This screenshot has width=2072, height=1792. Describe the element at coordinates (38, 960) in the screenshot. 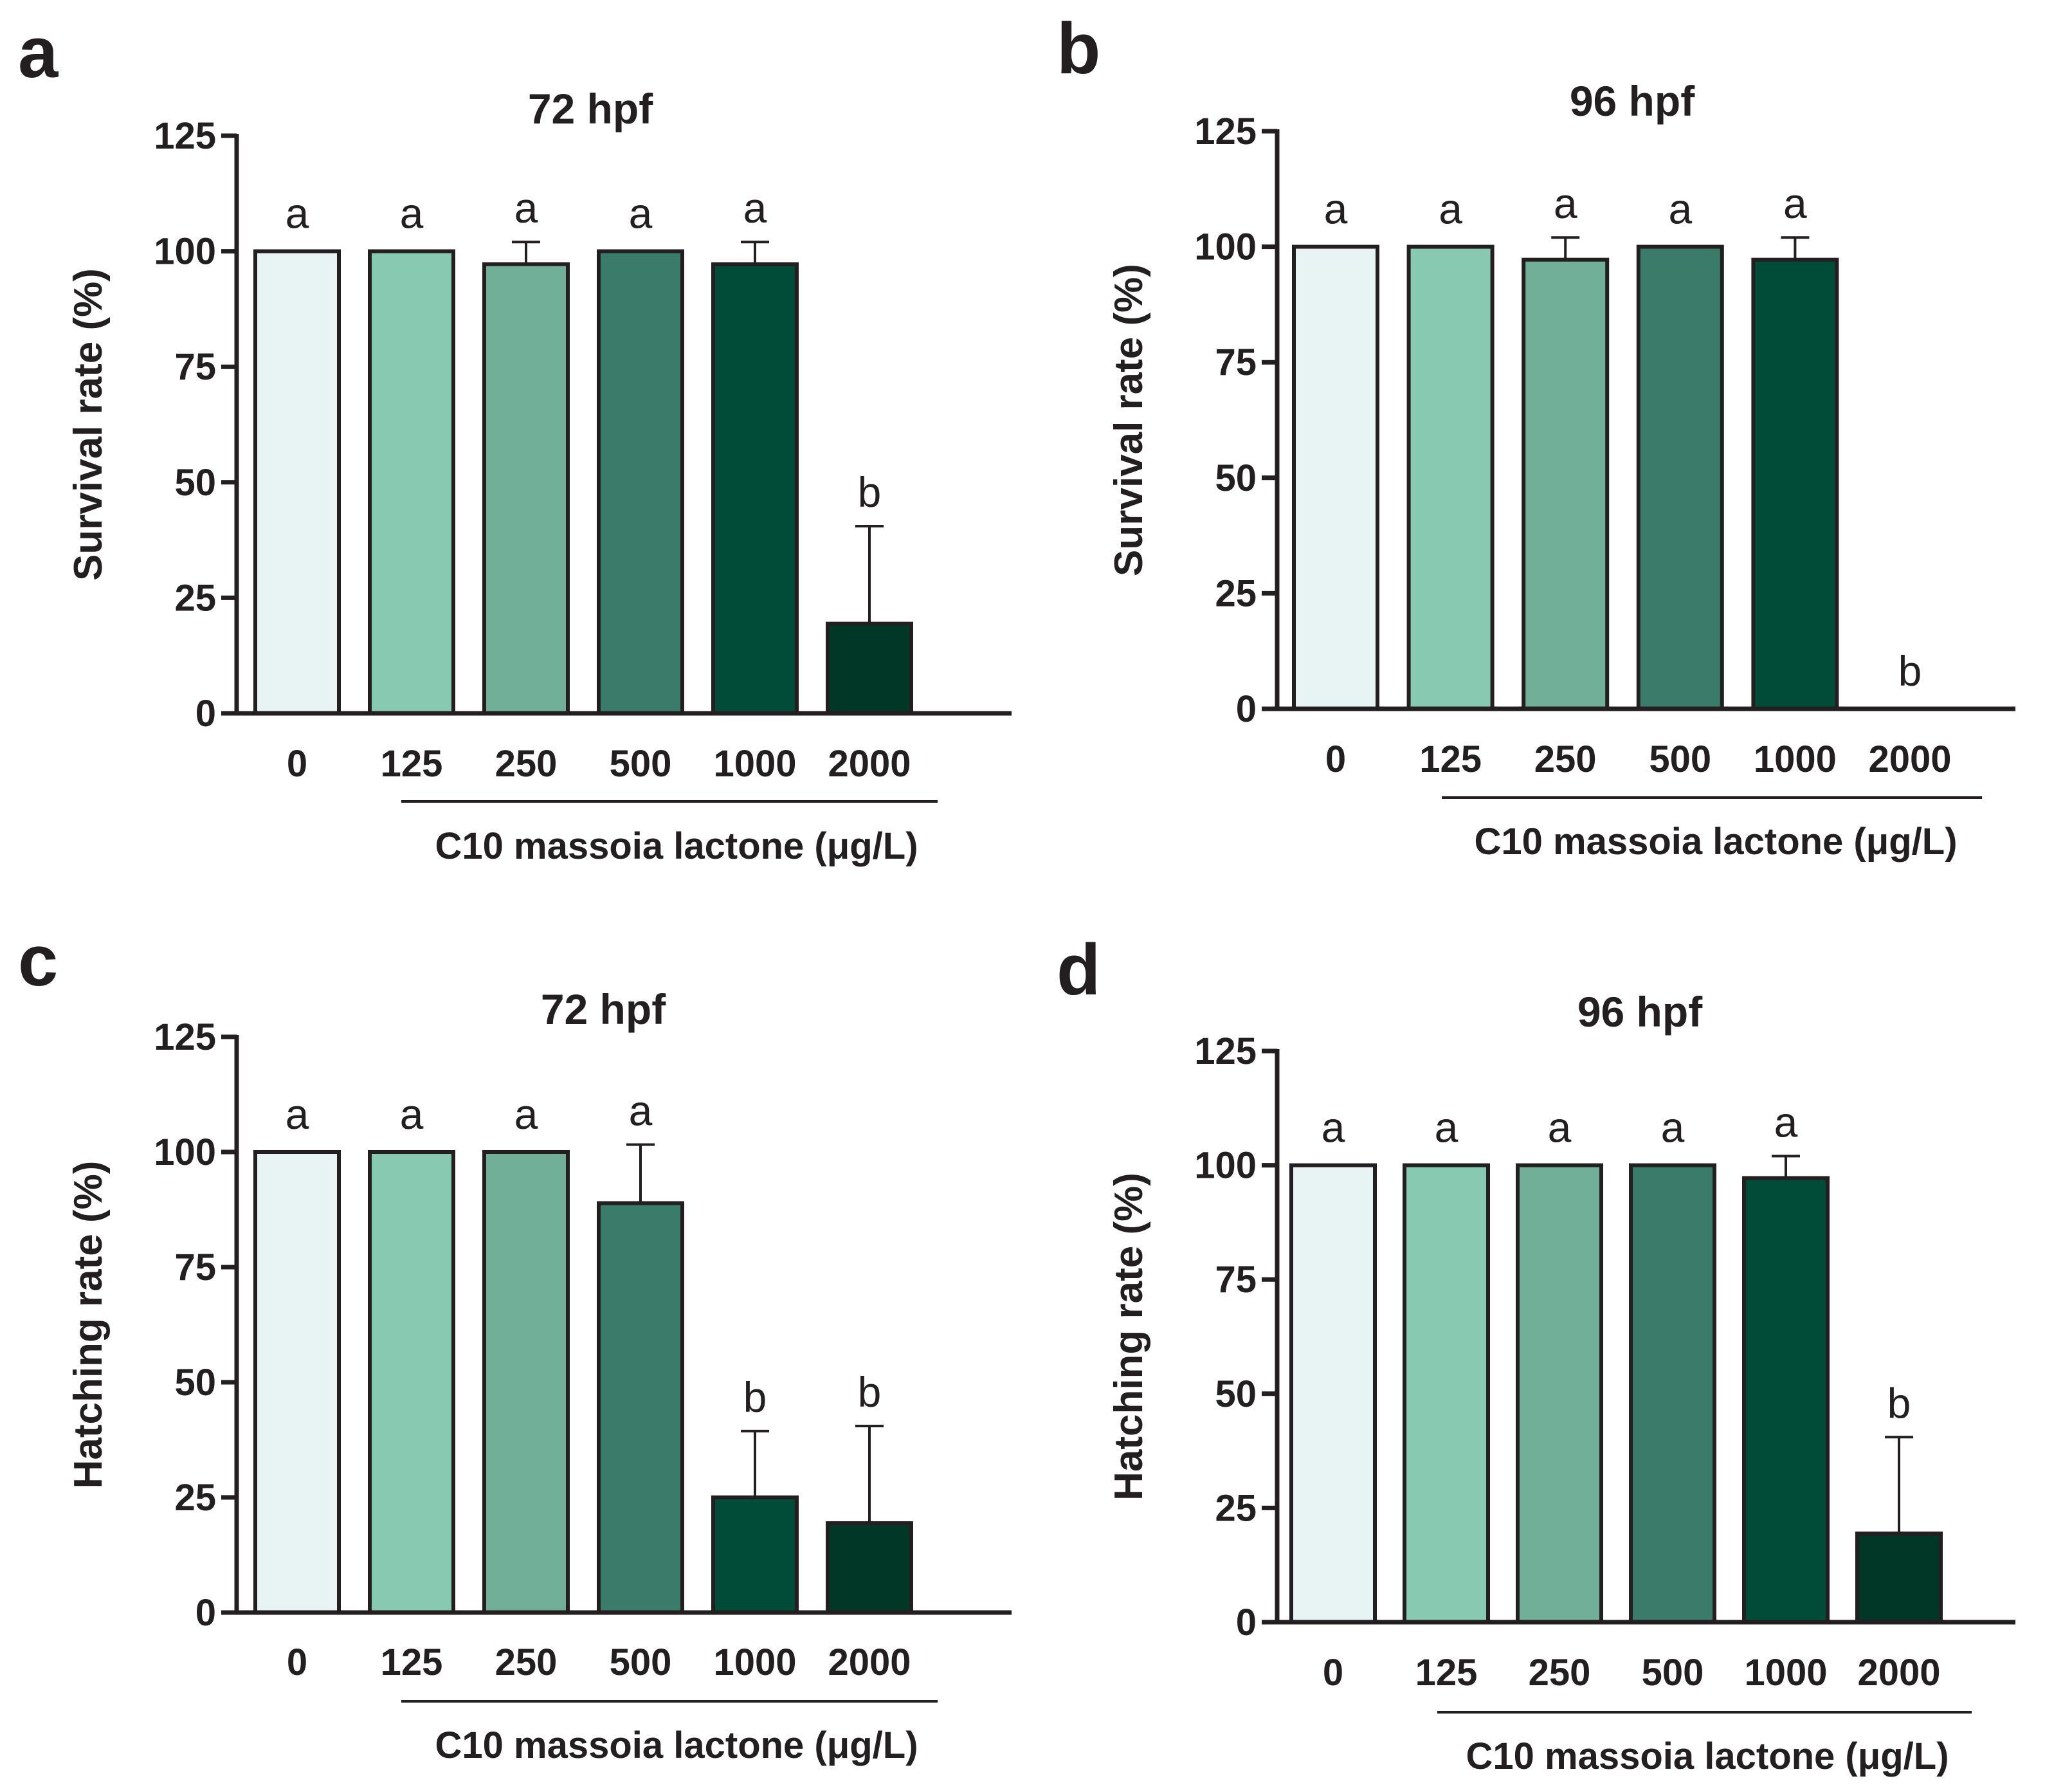

I see `panel-letter: c` at that location.